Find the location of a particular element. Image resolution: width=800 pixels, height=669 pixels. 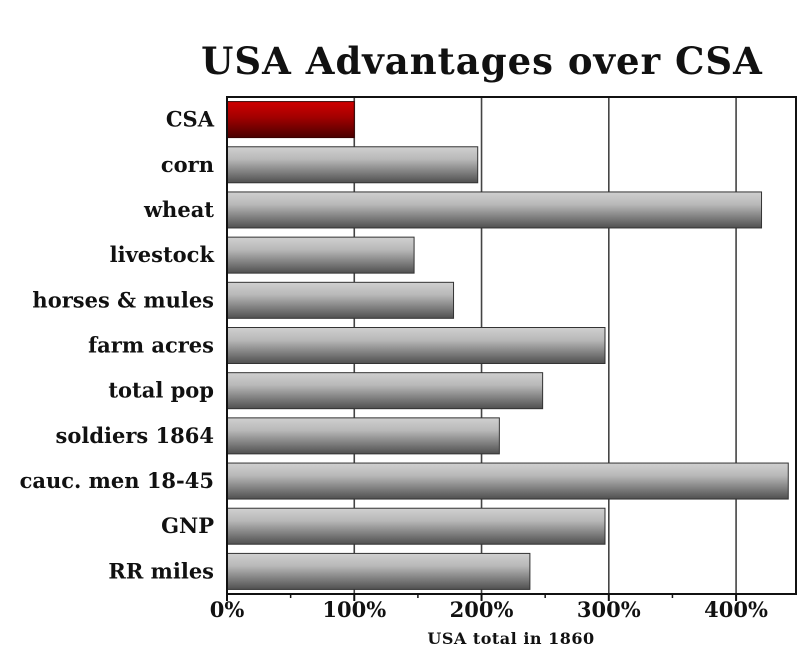

x-tick-label-0: 0% is located at coordinates (227, 609).